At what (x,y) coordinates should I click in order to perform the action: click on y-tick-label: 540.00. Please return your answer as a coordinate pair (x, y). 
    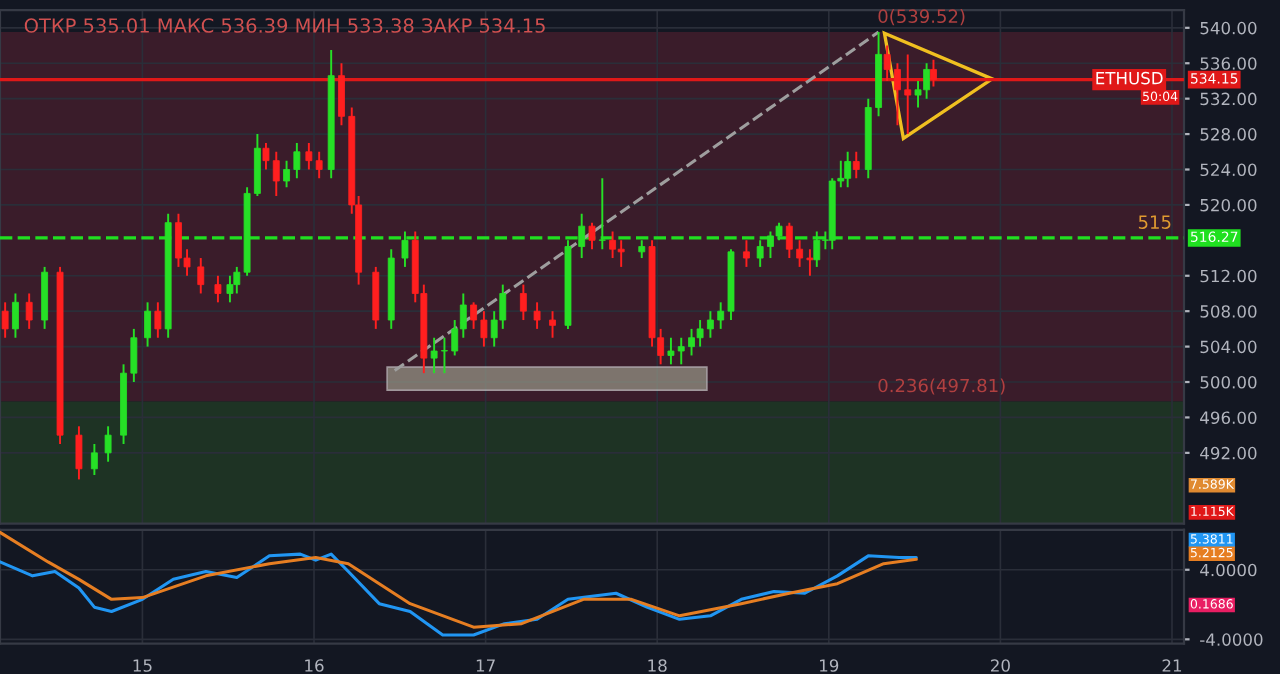
    Looking at the image, I should click on (1228, 28).